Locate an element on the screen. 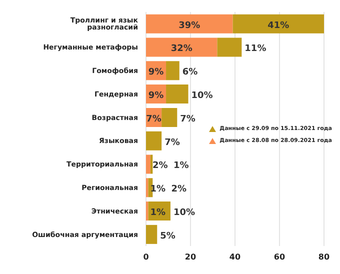 Image resolution: width=340 pixels, height=274 pixels. x-tick-label: 0 is located at coordinates (146, 257).